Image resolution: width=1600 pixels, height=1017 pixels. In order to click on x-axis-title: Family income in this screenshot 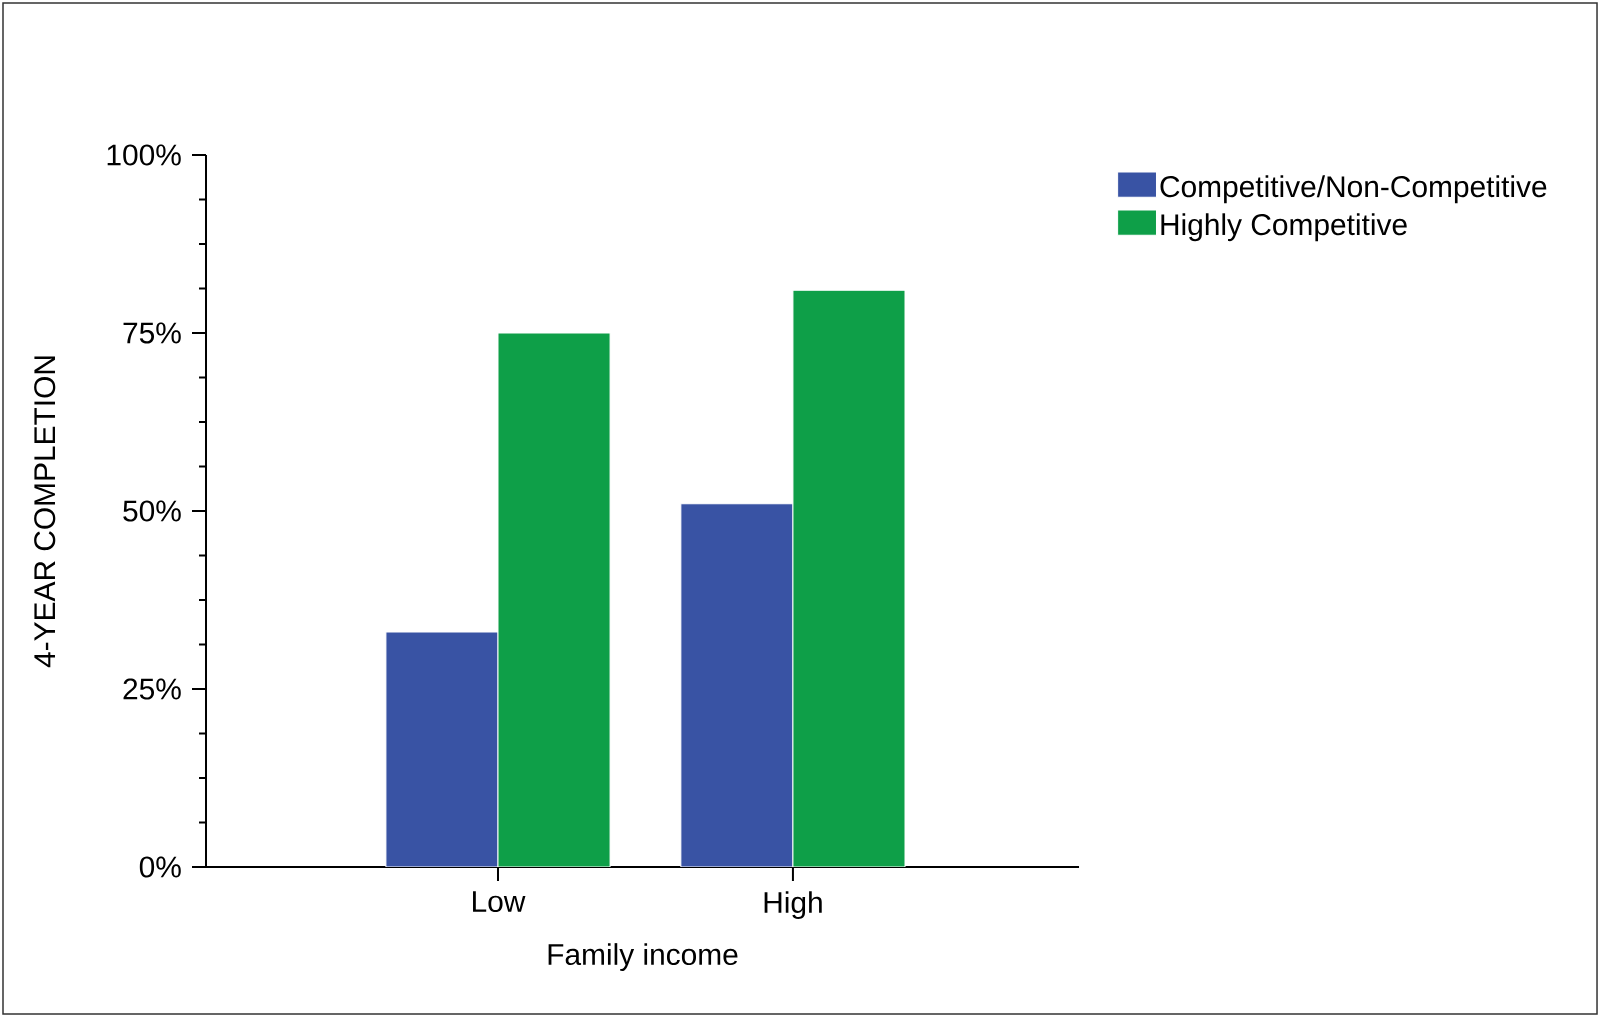, I will do `click(643, 957)`.